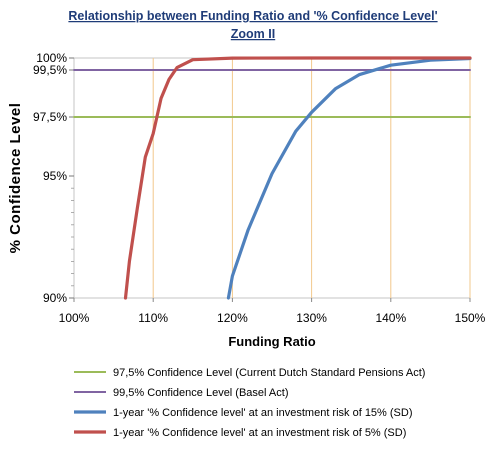  I want to click on x-tick-label: 120%, so click(232, 318).